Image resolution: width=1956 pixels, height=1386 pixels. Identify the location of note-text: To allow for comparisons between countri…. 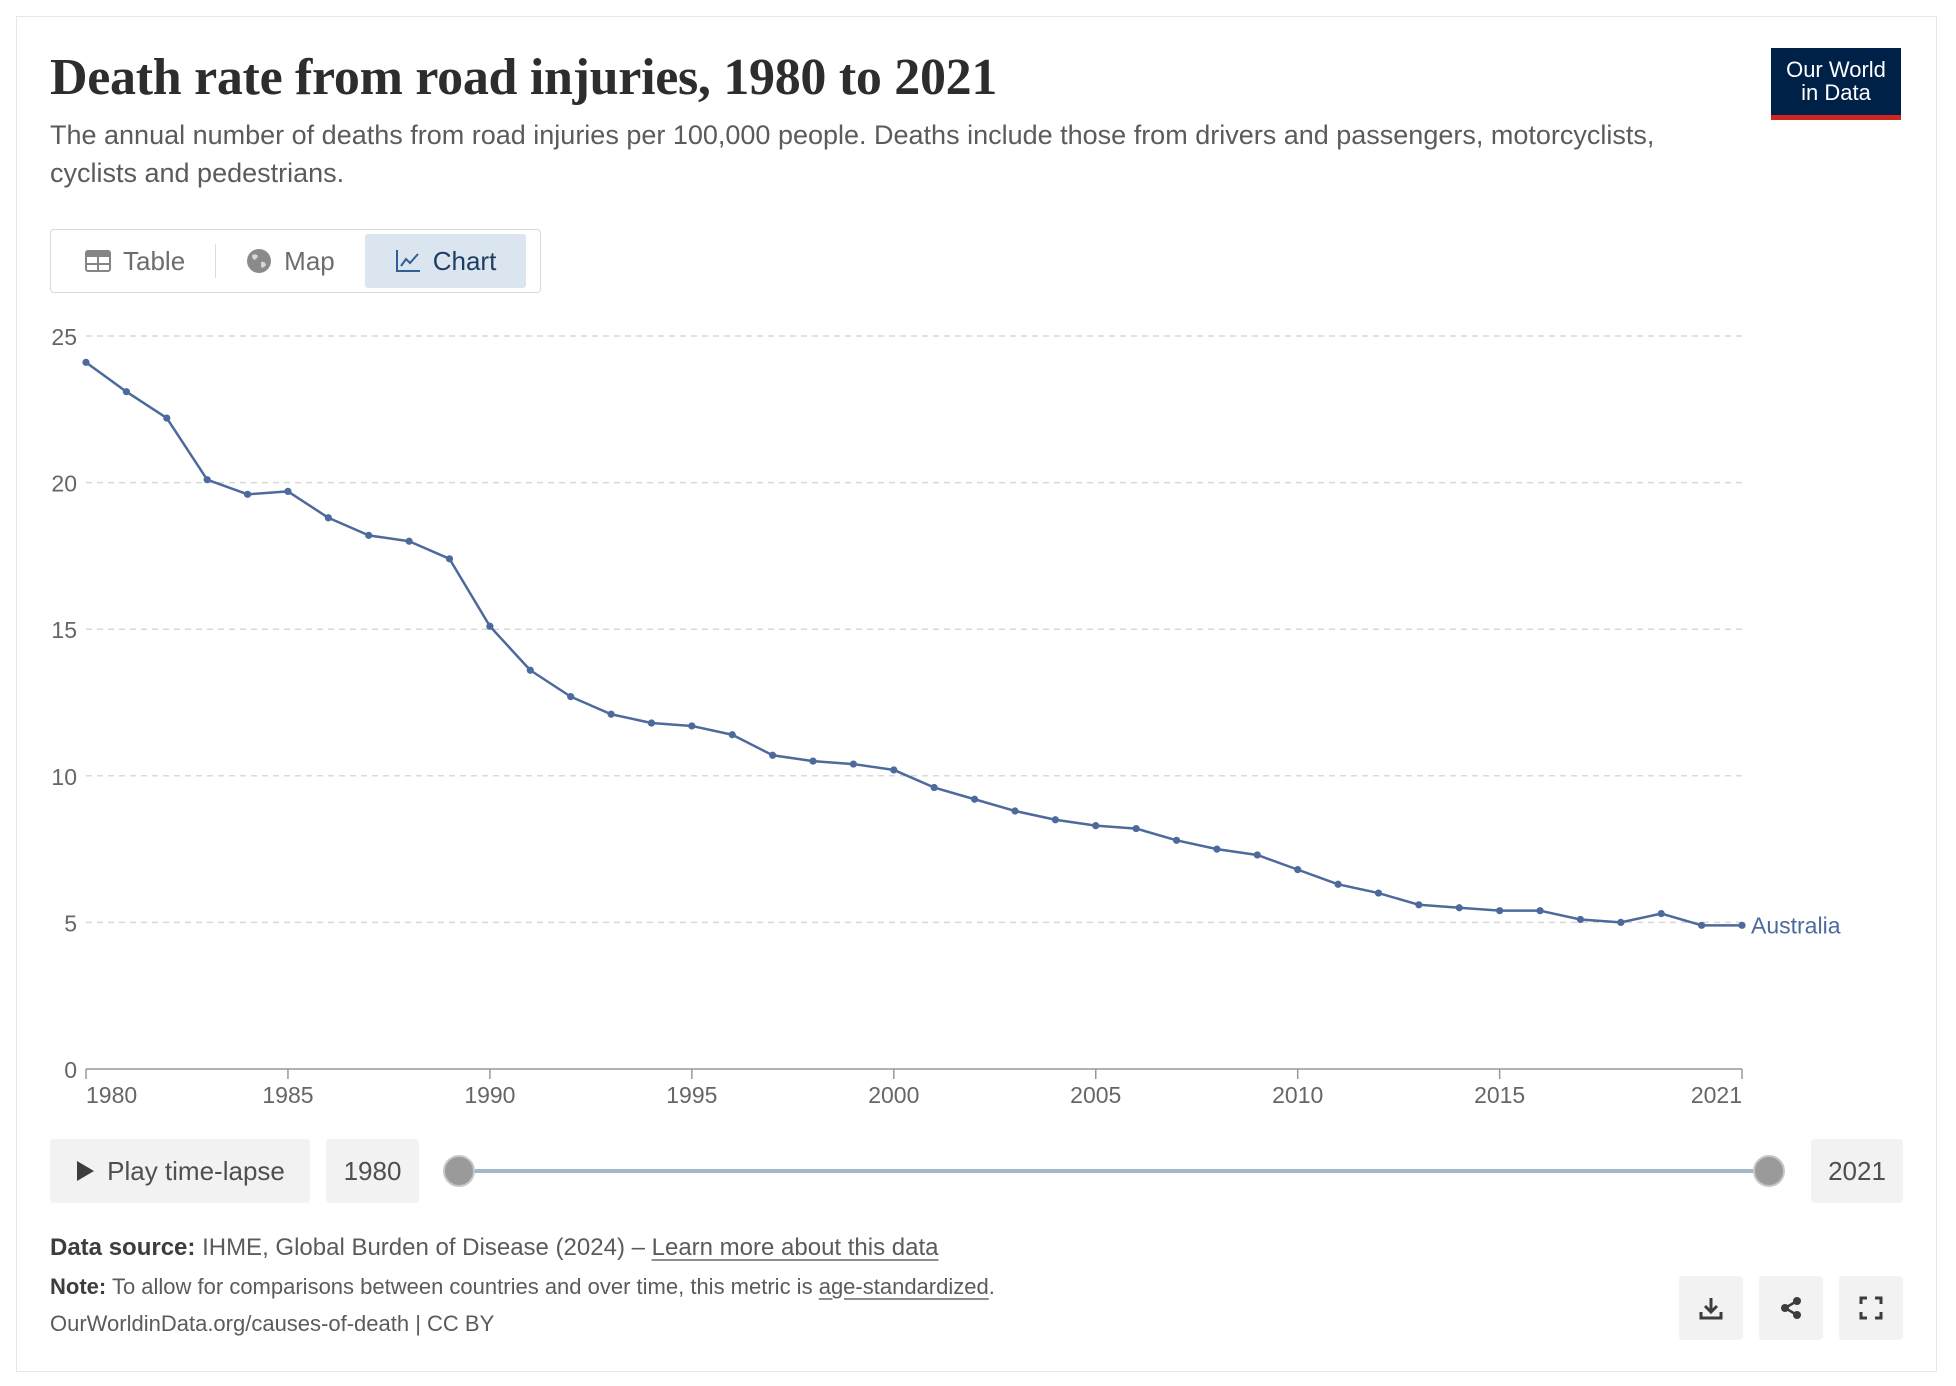
(462, 1286).